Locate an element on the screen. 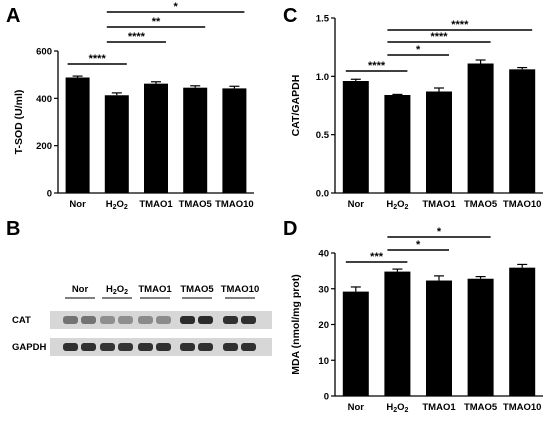 The image size is (550, 428). y-tick-label: 30 is located at coordinates (323, 289).